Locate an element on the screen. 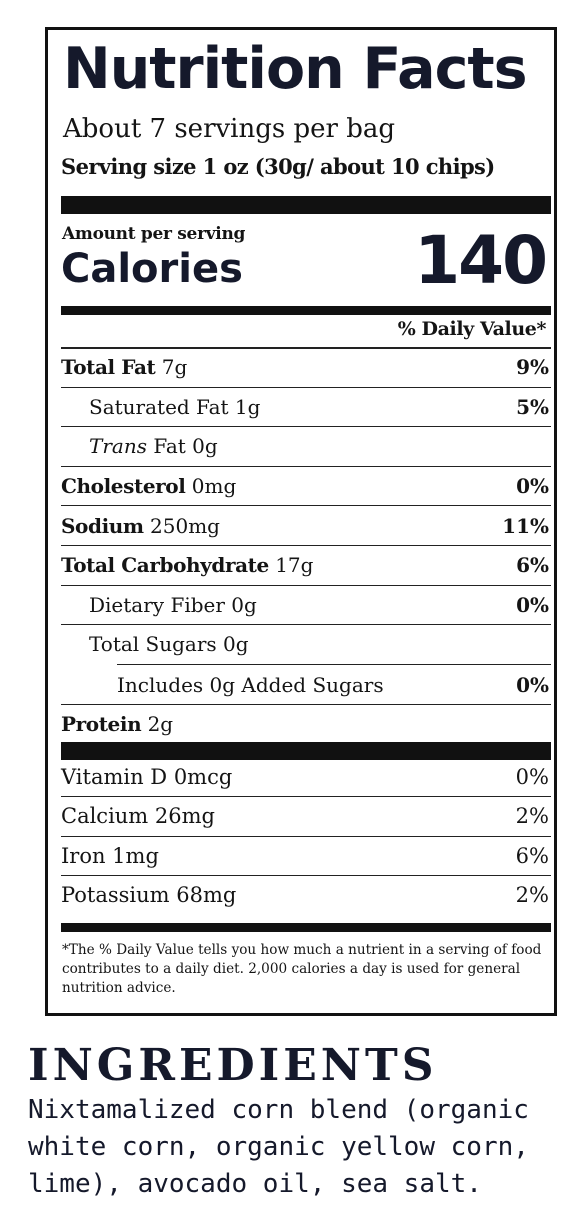  nutrient-amount: 7g is located at coordinates (174, 367).